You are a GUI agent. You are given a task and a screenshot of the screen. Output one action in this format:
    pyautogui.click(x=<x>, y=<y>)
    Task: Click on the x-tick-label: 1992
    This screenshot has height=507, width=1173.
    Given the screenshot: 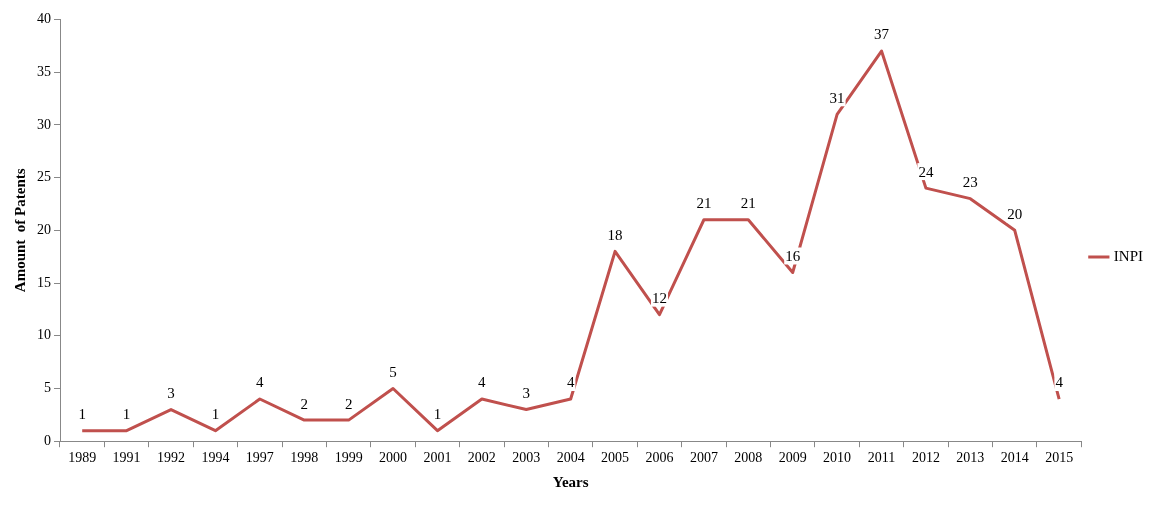 What is the action you would take?
    pyautogui.click(x=171, y=458)
    